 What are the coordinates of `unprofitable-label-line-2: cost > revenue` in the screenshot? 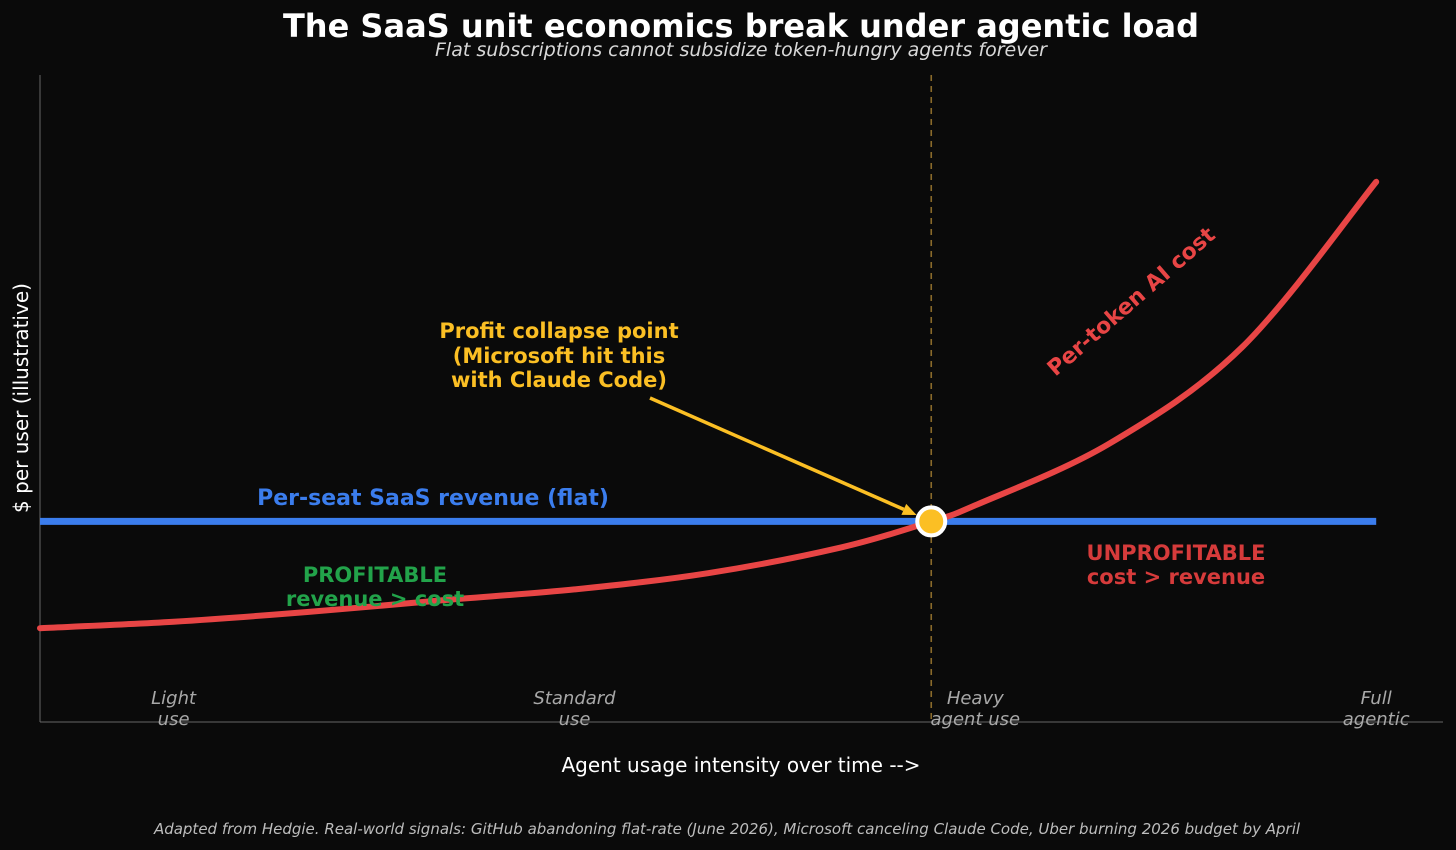 It's located at (1176, 577).